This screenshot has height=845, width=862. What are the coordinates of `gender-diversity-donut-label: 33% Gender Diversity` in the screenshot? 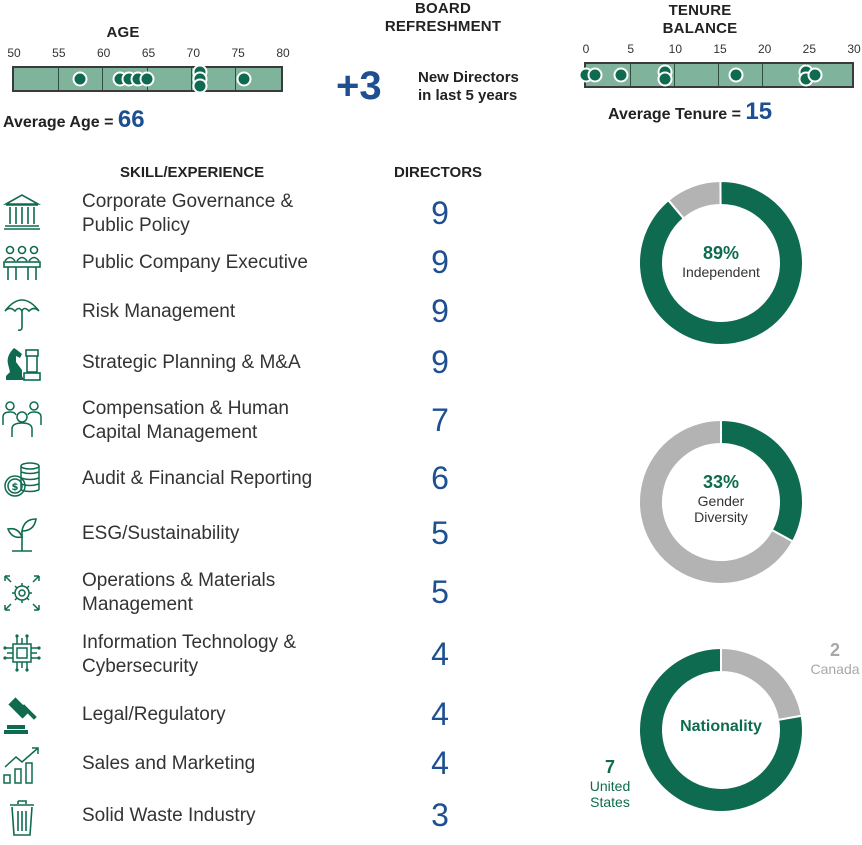 It's located at (721, 498).